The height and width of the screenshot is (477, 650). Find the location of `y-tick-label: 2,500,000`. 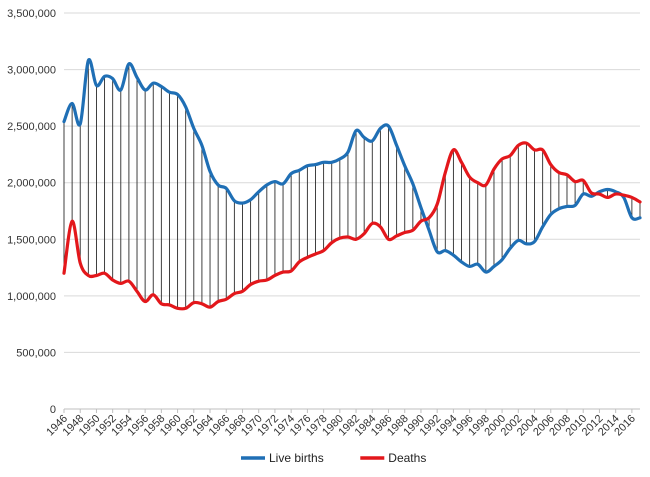

y-tick-label: 2,500,000 is located at coordinates (31, 127).